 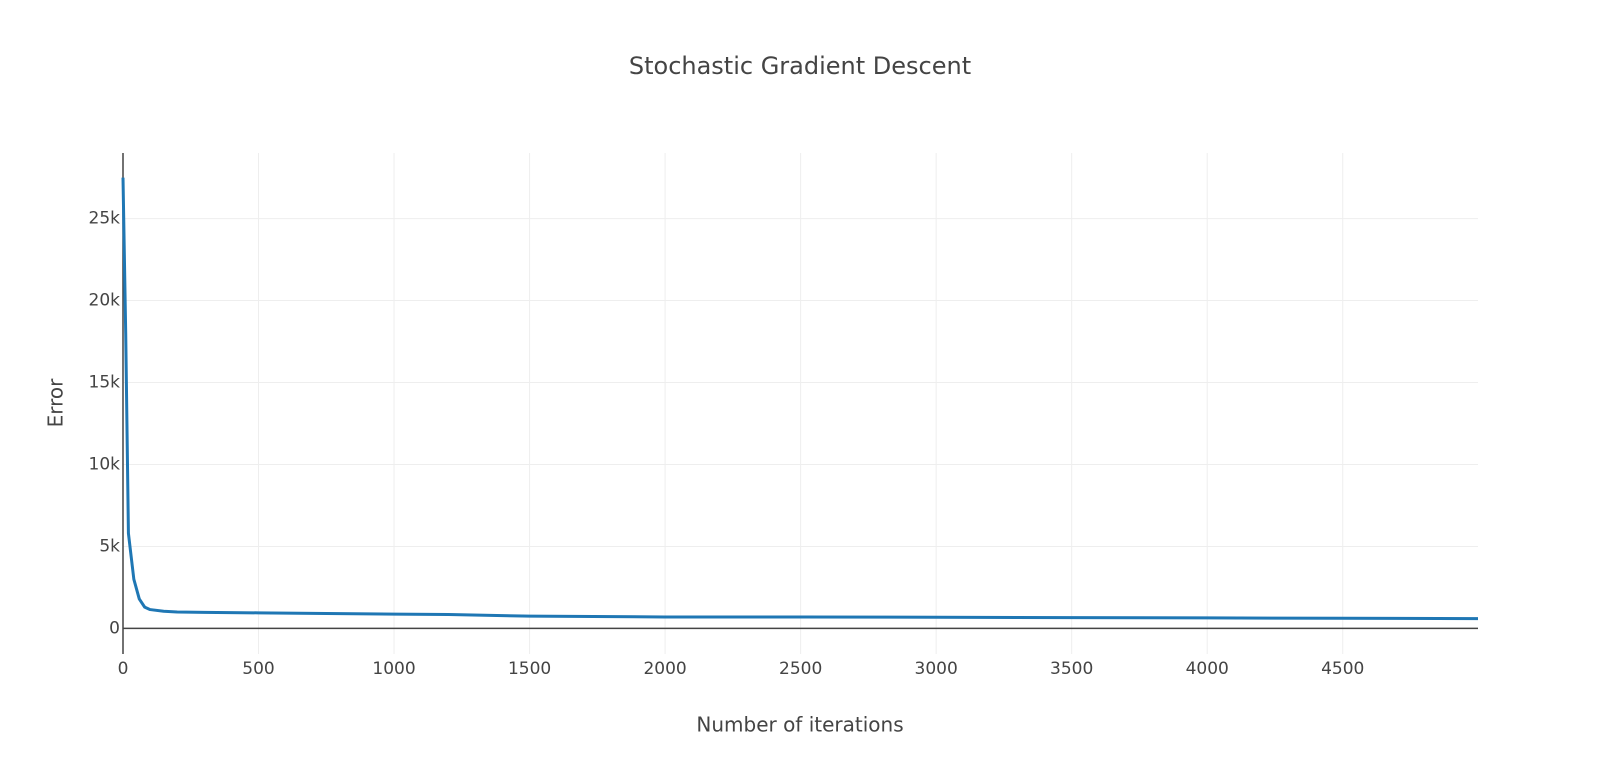 What do you see at coordinates (800, 66) in the screenshot?
I see `chart-title: Stochastic Gradient Descent` at bounding box center [800, 66].